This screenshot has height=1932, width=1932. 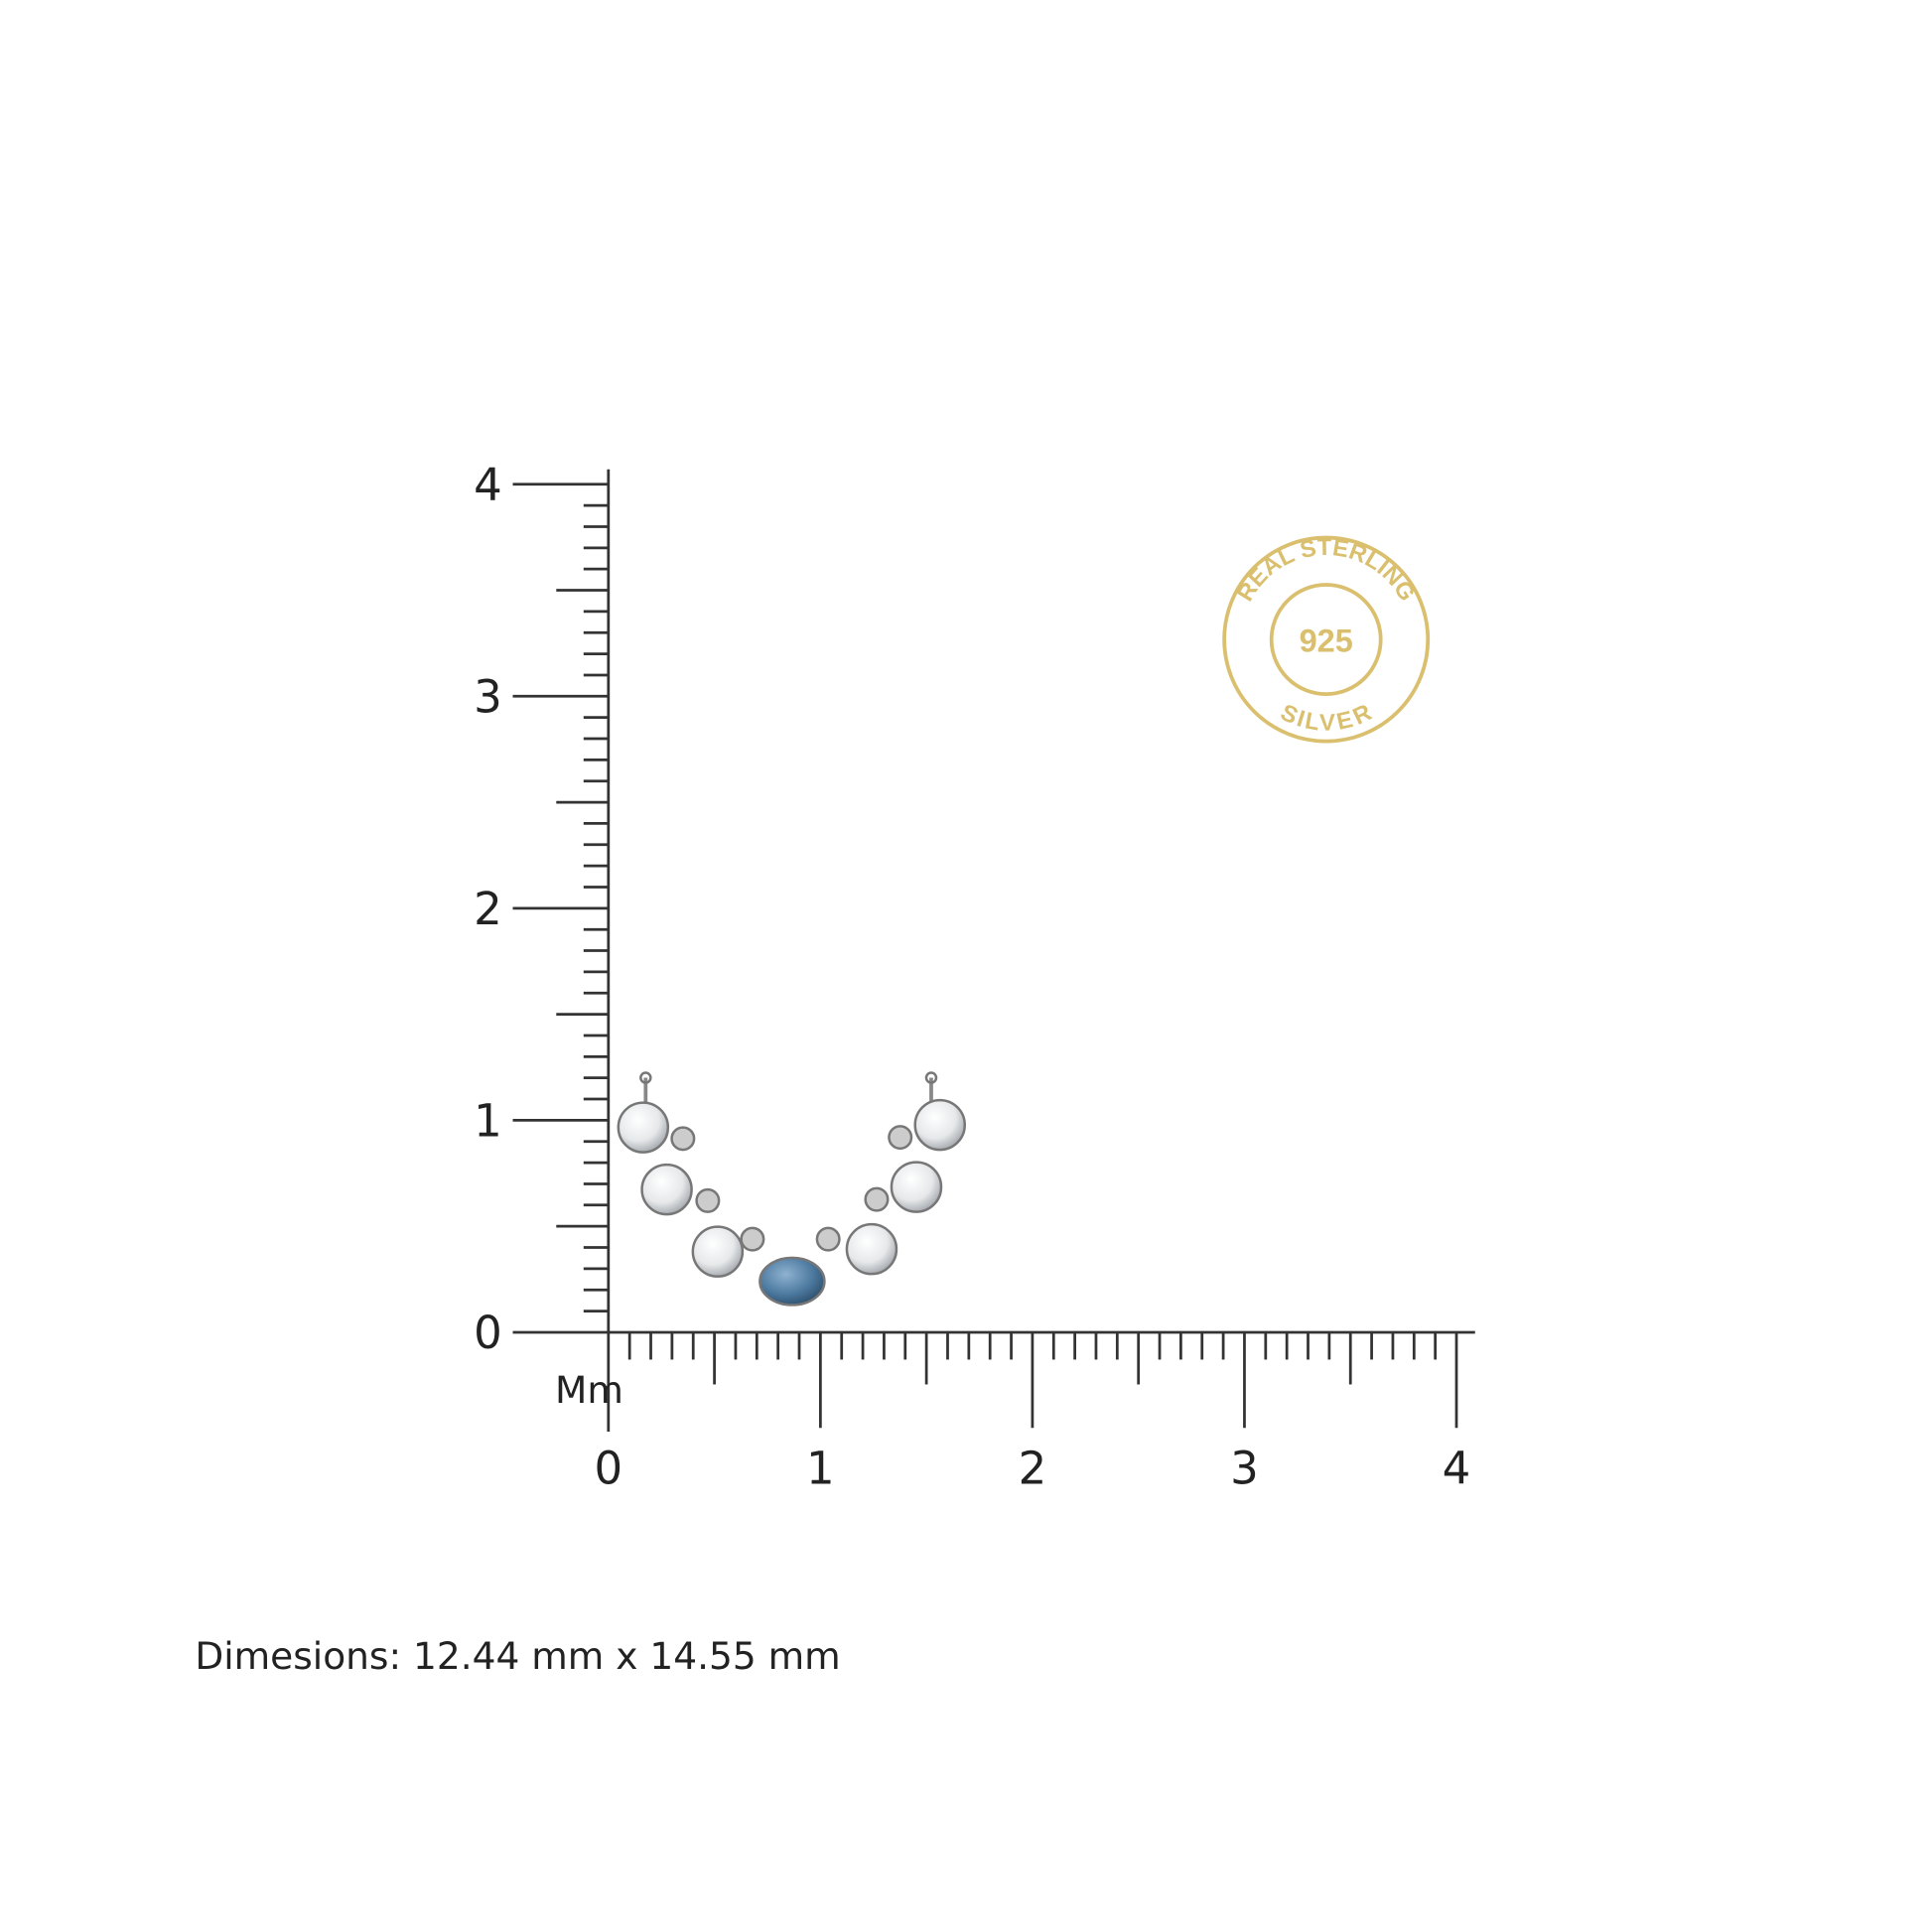 I want to click on badge-center: 925, so click(x=1326, y=641).